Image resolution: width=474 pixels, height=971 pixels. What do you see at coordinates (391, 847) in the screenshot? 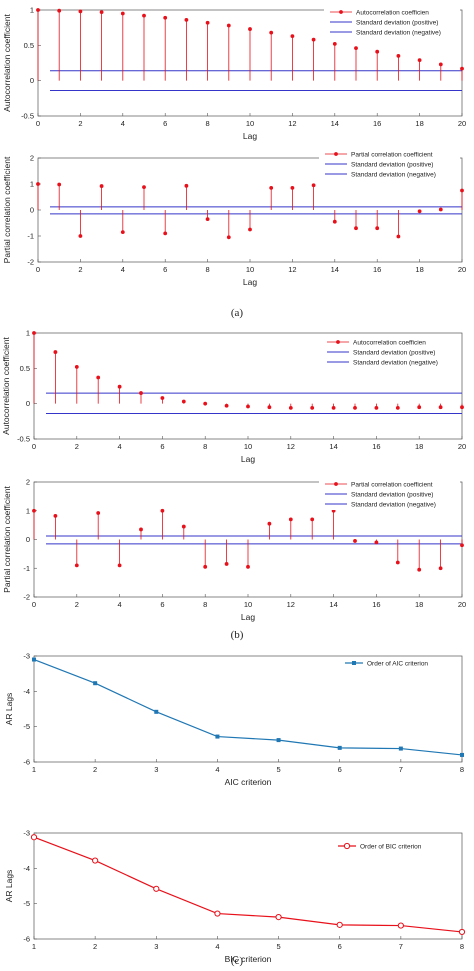
I see `legend-label: Order of BIC criterion` at bounding box center [391, 847].